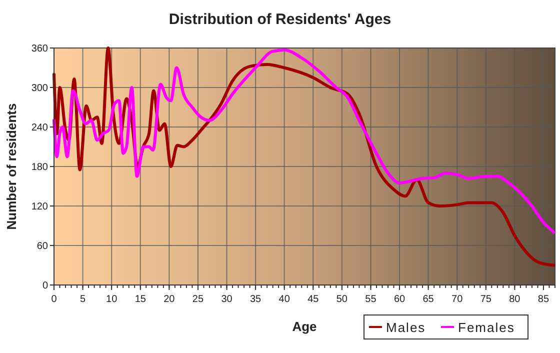 Image resolution: width=560 pixels, height=353 pixels. I want to click on y-tick-label: 60, so click(42, 246).